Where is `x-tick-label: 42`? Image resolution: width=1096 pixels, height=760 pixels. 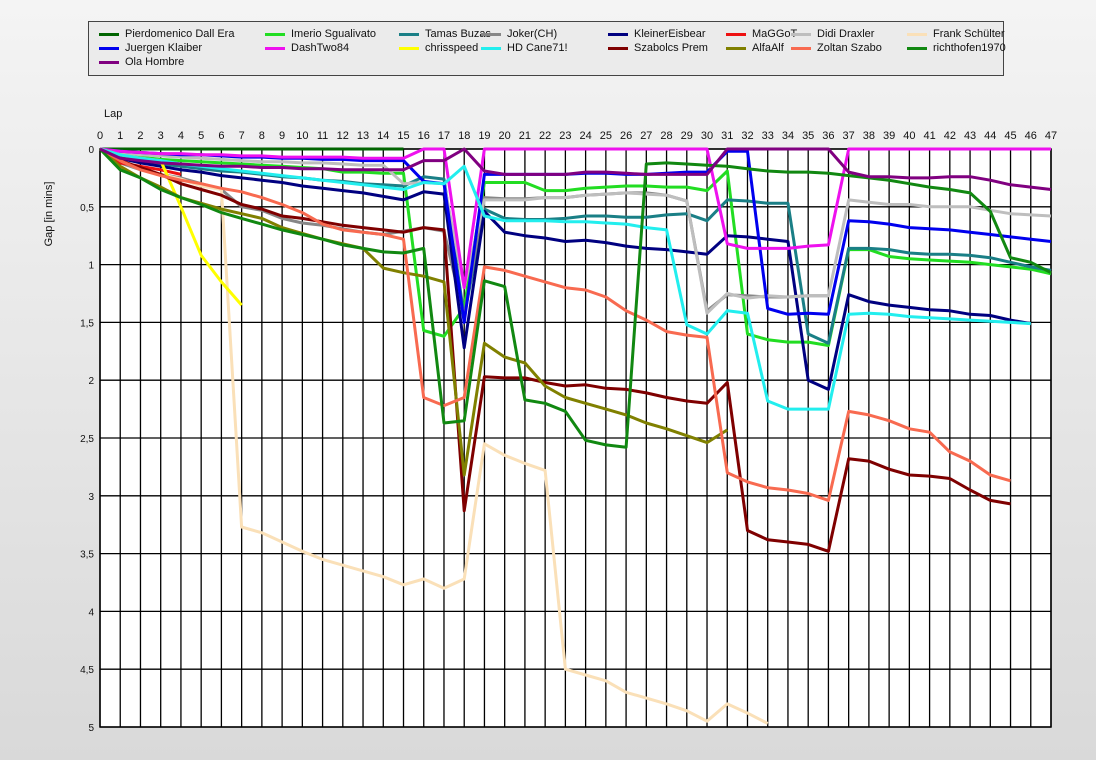 x-tick-label: 42 is located at coordinates (950, 136).